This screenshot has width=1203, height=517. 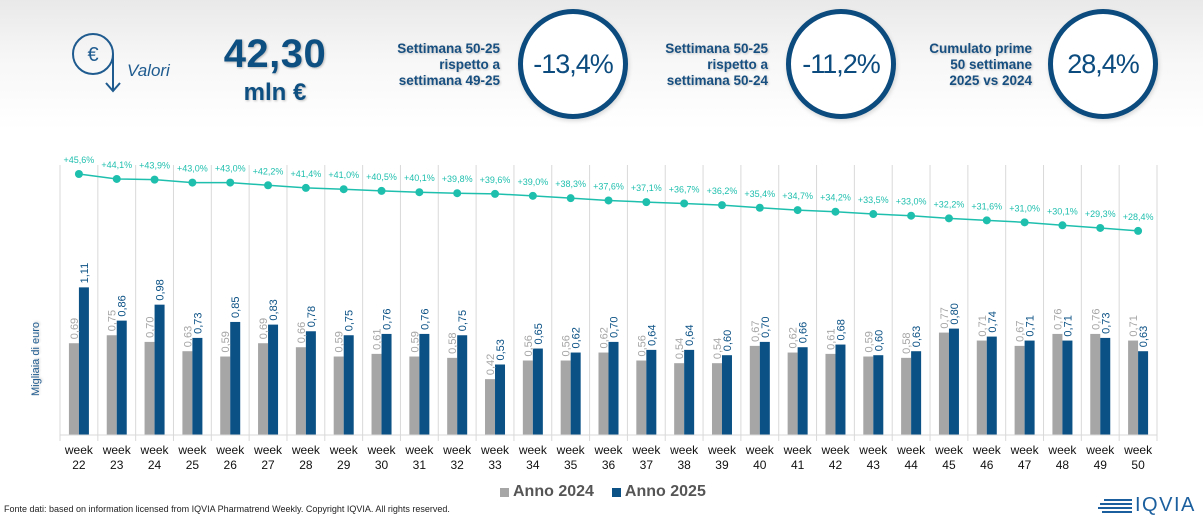 I want to click on cumulative-line-label: +36,7%, so click(x=684, y=189).